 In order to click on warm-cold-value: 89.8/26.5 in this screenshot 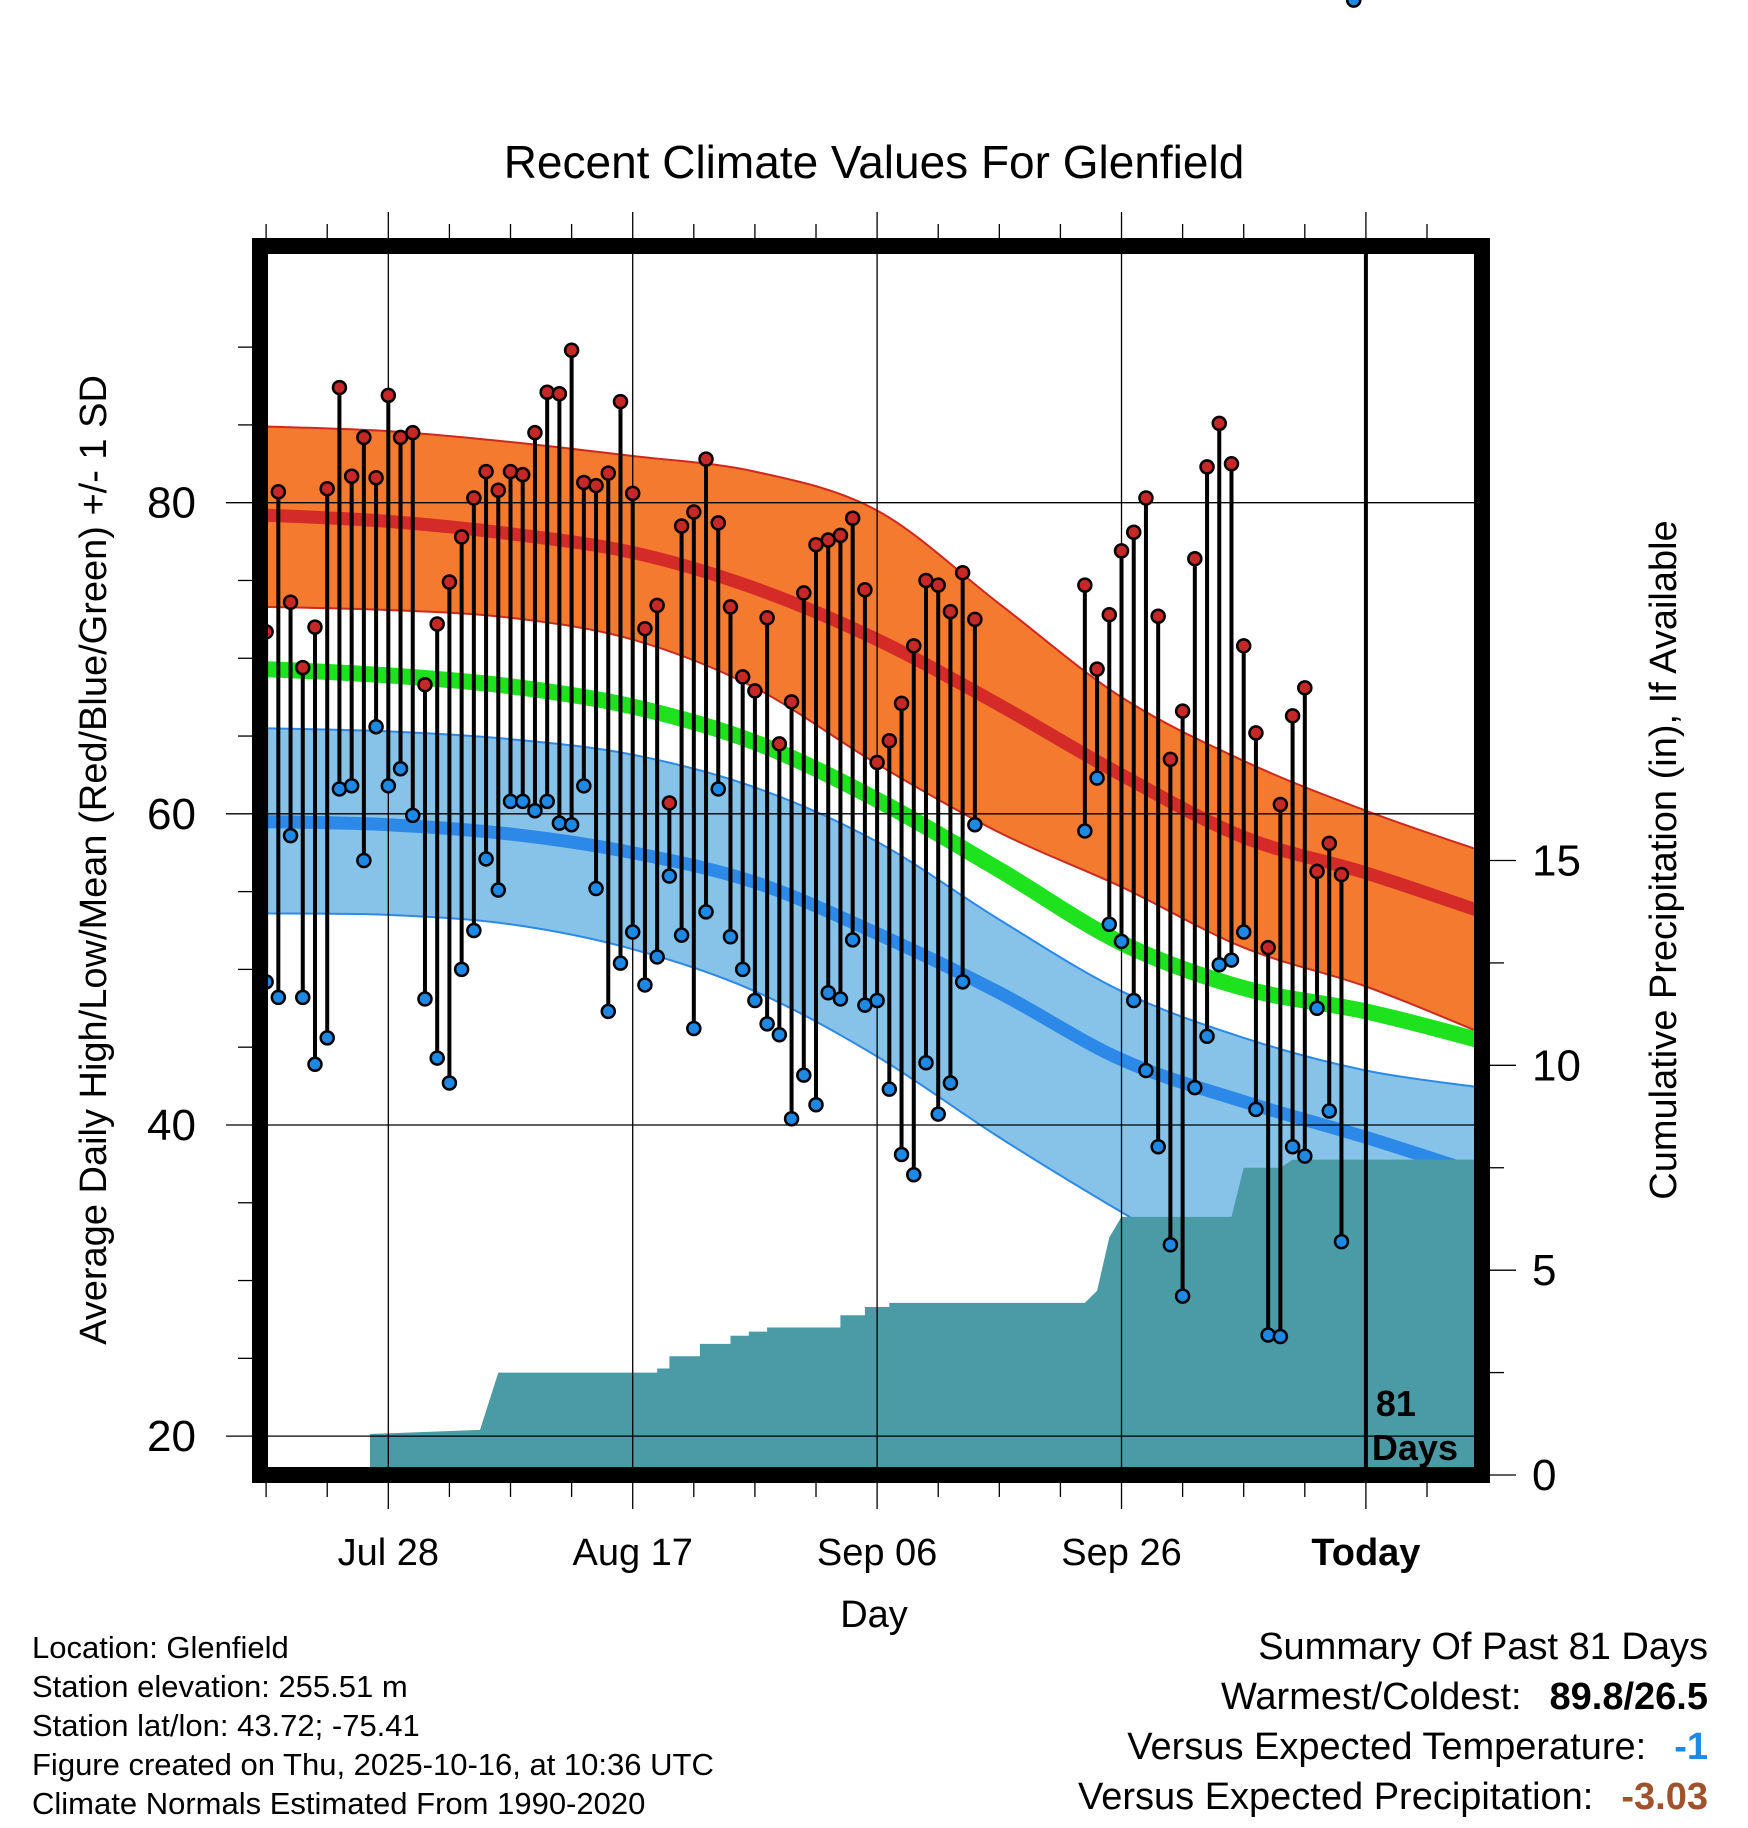, I will do `click(1628, 1697)`.